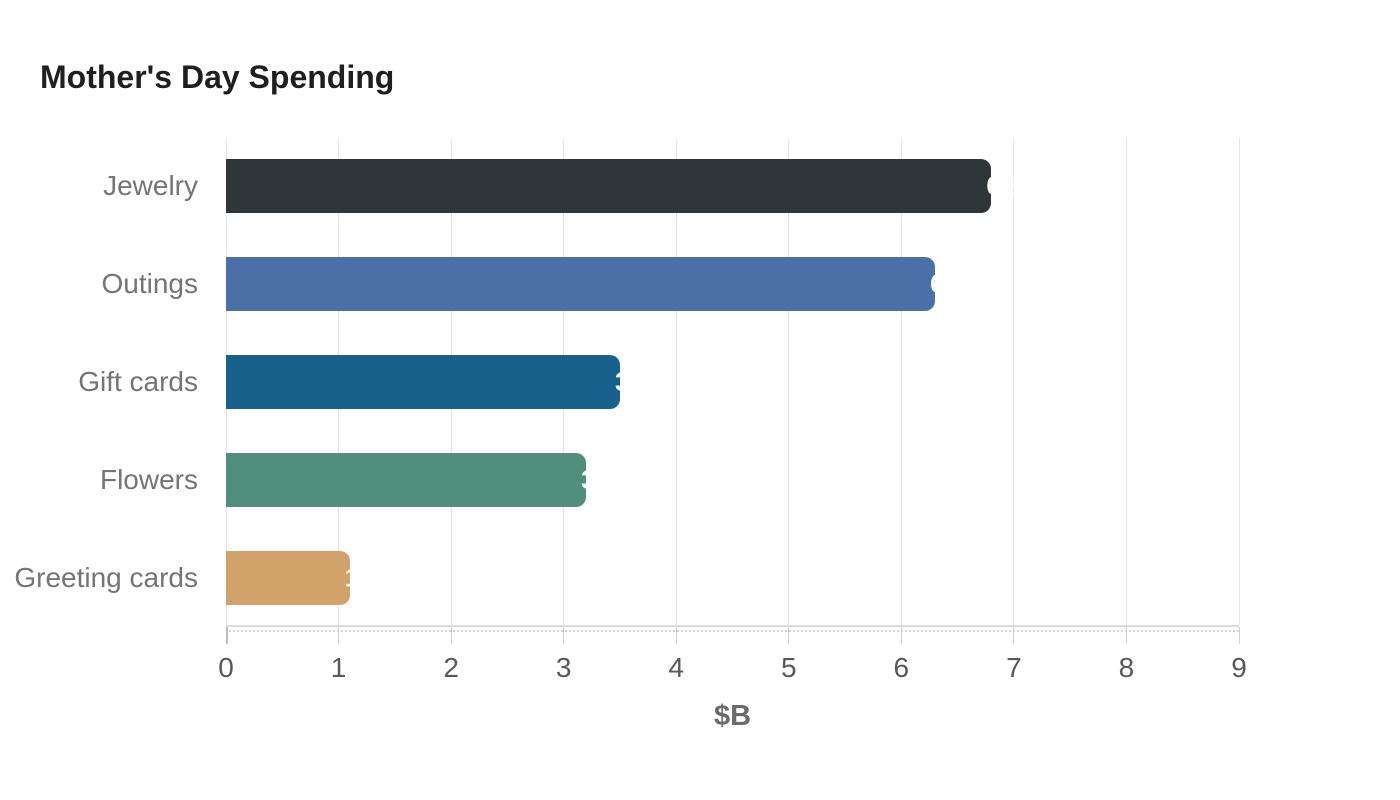 Image resolution: width=1400 pixels, height=800 pixels. Describe the element at coordinates (1239, 667) in the screenshot. I see `tick-label: 9` at that location.